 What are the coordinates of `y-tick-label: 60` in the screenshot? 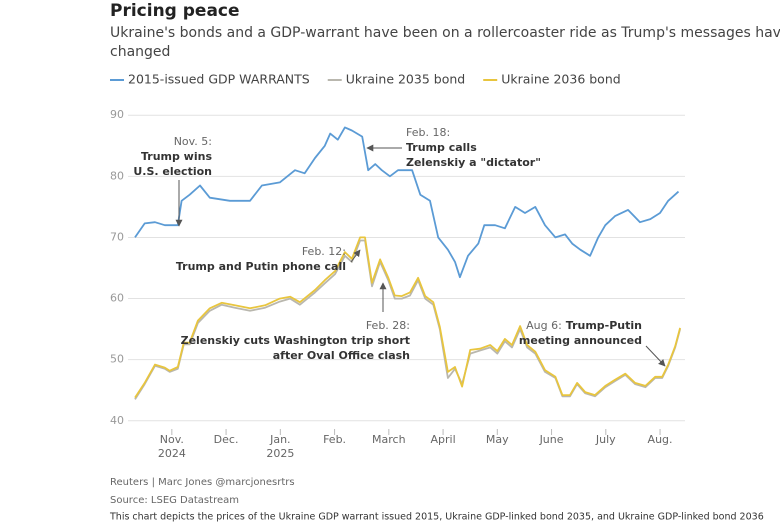 It's located at (117, 298).